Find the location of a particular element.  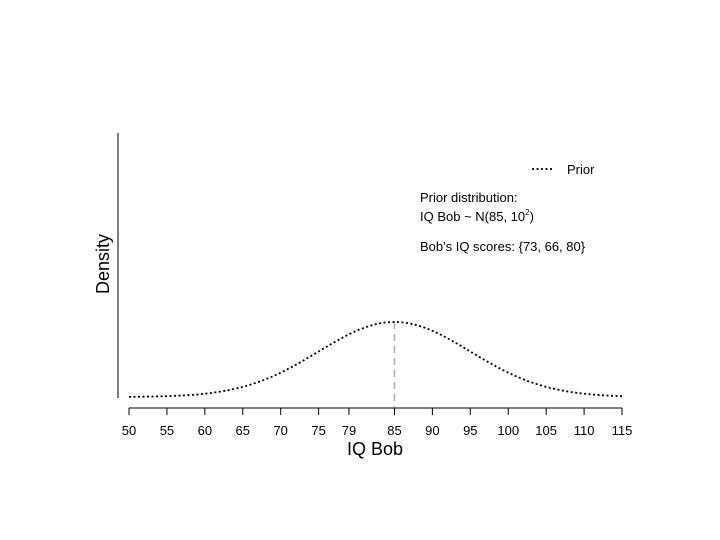

x-tick-label: 105 is located at coordinates (546, 430).